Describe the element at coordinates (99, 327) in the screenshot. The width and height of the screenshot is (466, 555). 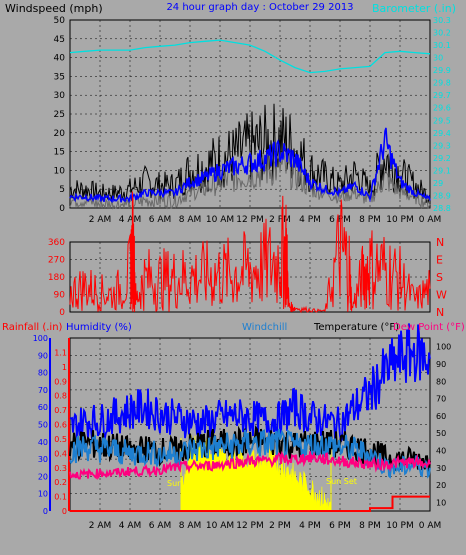
I see `humidity-label: Humidity (%)` at that location.